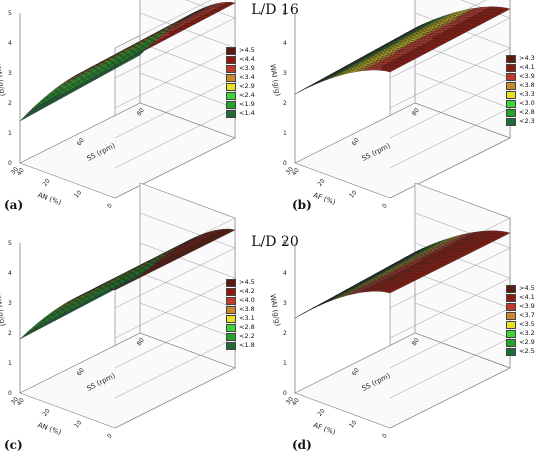 The image size is (550, 456). What do you see at coordinates (50, 429) in the screenshot?
I see `x-axis-label-c: AN (%)` at bounding box center [50, 429].